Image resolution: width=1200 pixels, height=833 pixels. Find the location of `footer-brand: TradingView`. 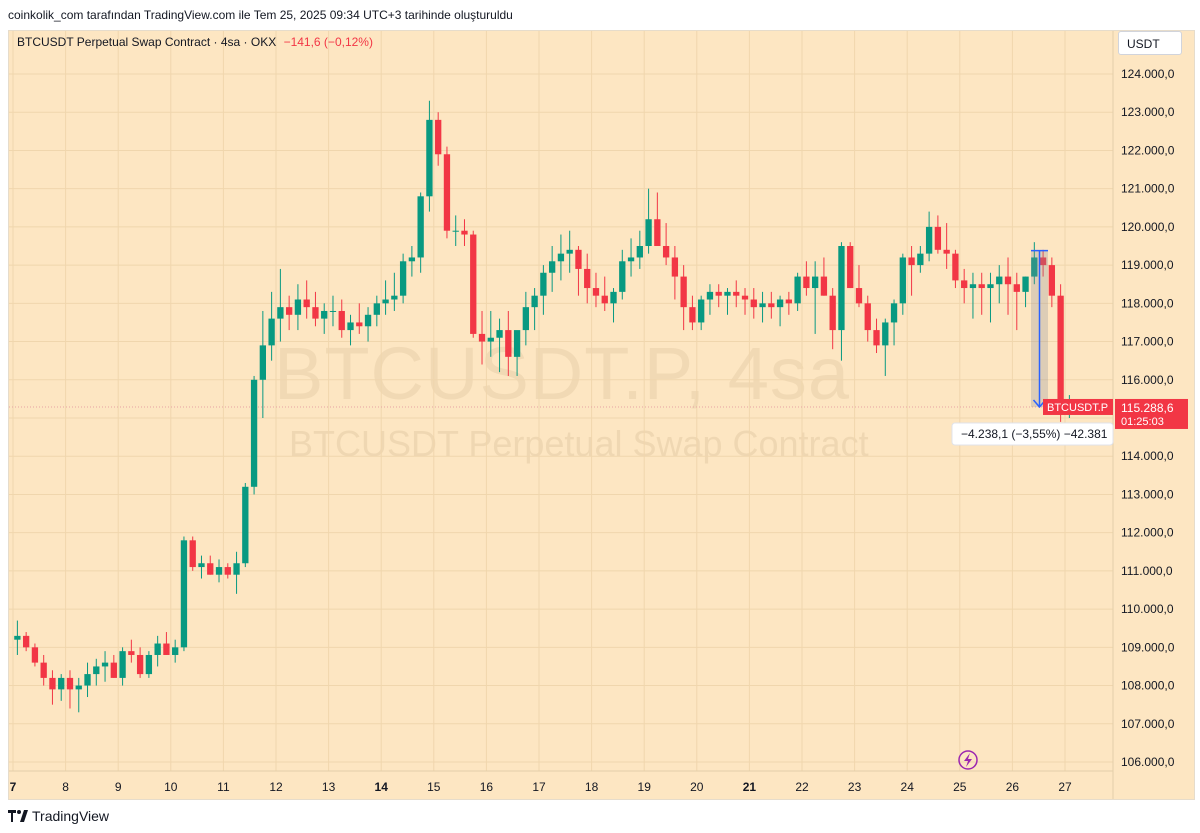

footer-brand: TradingView is located at coordinates (58, 816).